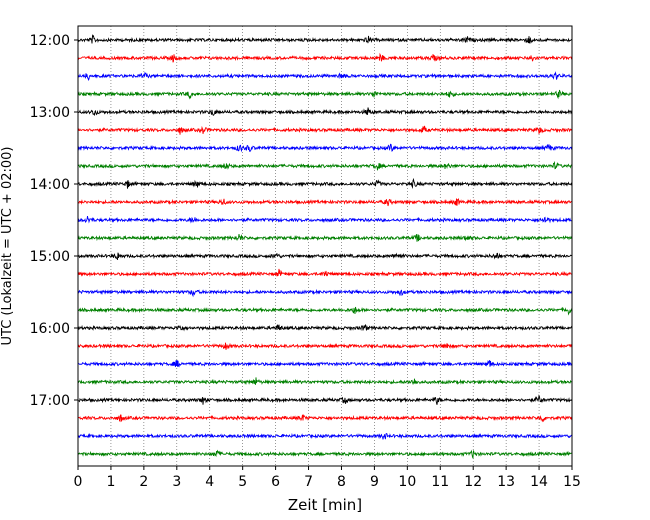  Describe the element at coordinates (7, 246) in the screenshot. I see `y-axis-label: UTC (Lokalzeit = UTC + 02:00)` at that location.